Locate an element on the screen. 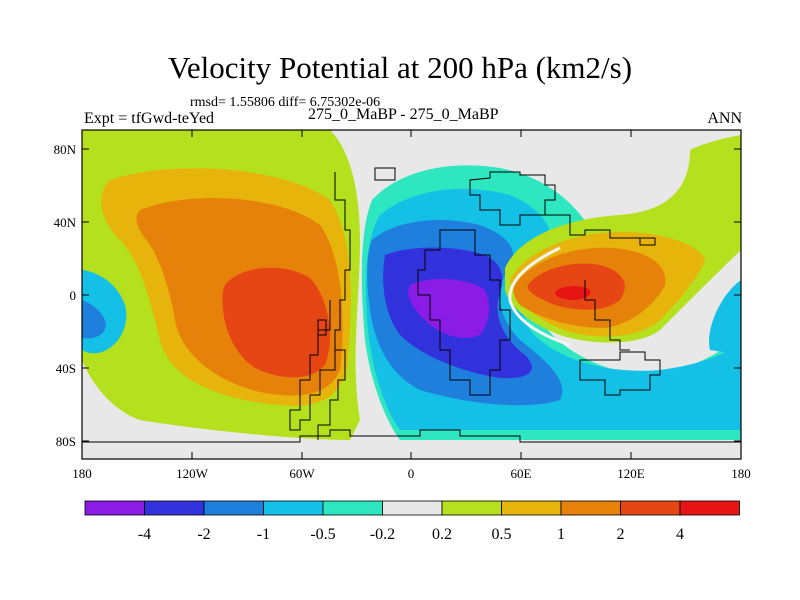 The height and width of the screenshot is (600, 800). colorbar-labels: -4 -2 -1 -0.5 -0.2 0.2 0.5 1 2 4 is located at coordinates (411, 534).